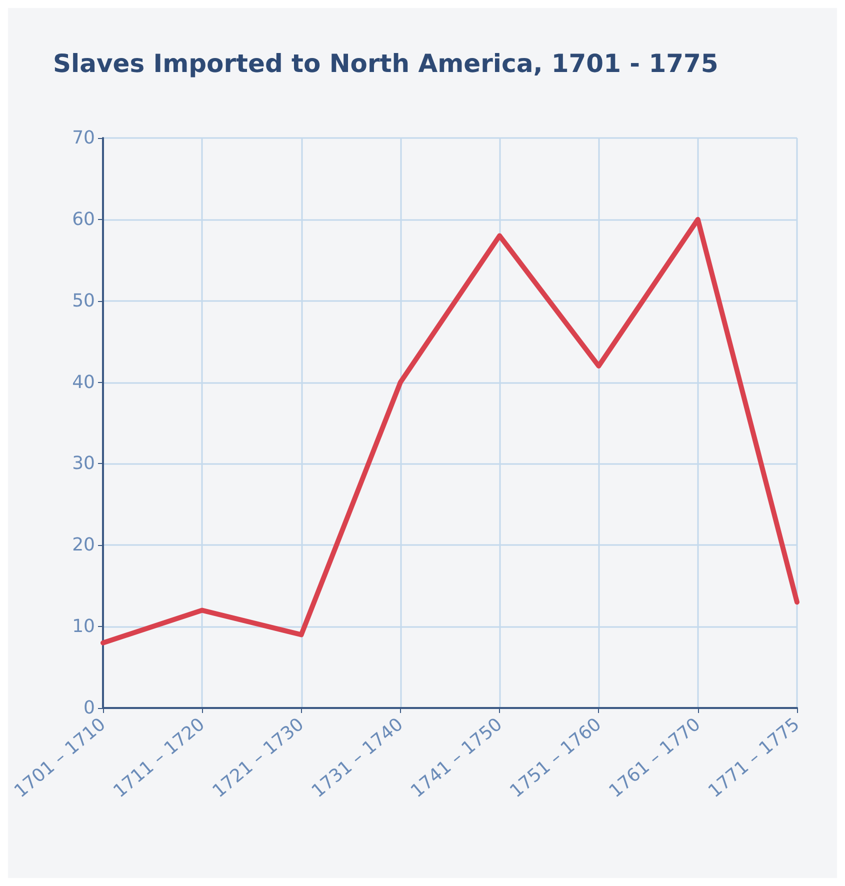 This screenshot has width=845, height=886. Describe the element at coordinates (83, 138) in the screenshot. I see `y-tick-label: 70` at that location.